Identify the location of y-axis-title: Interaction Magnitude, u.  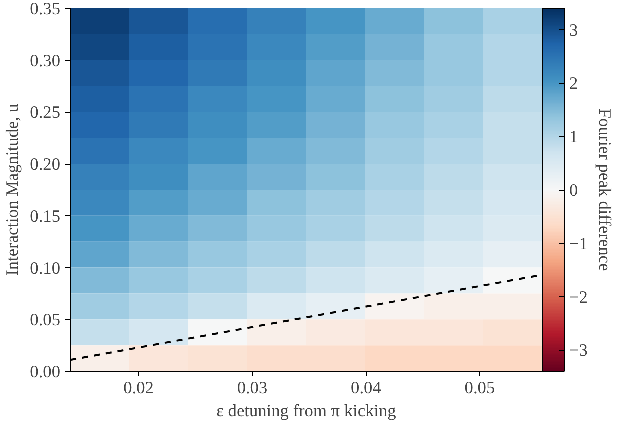
(12, 190).